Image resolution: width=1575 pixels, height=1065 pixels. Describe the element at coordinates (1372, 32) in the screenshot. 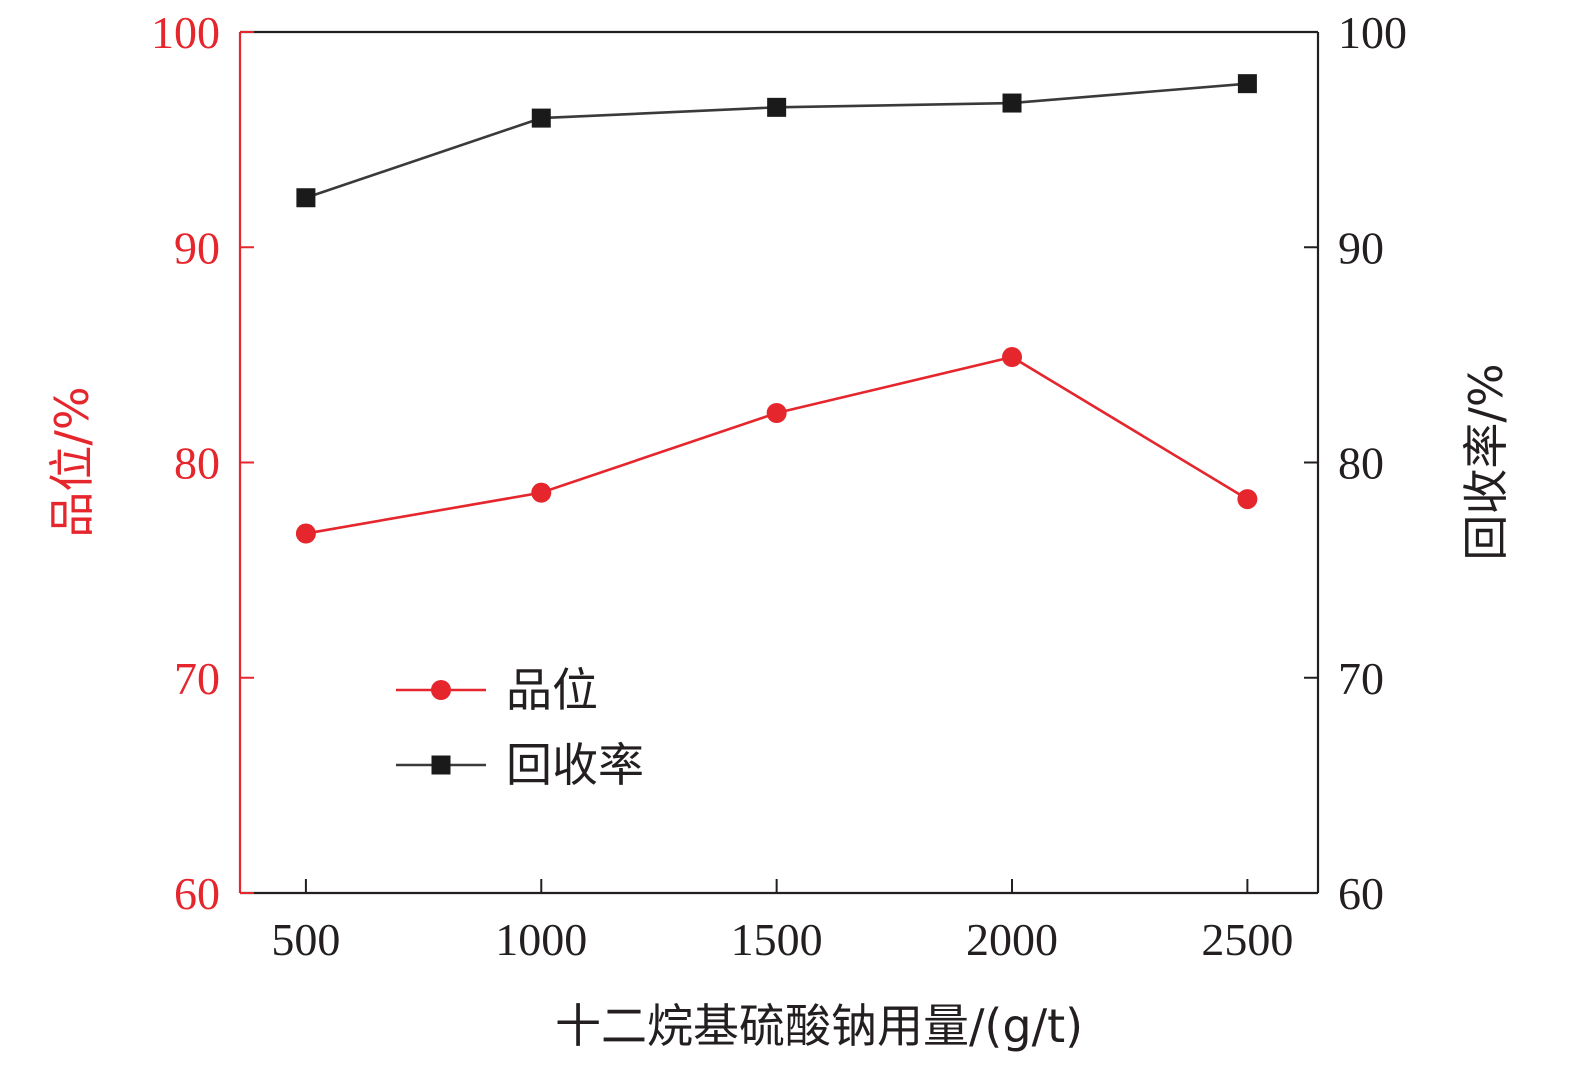

I see `right-y-tick-label: 100` at that location.